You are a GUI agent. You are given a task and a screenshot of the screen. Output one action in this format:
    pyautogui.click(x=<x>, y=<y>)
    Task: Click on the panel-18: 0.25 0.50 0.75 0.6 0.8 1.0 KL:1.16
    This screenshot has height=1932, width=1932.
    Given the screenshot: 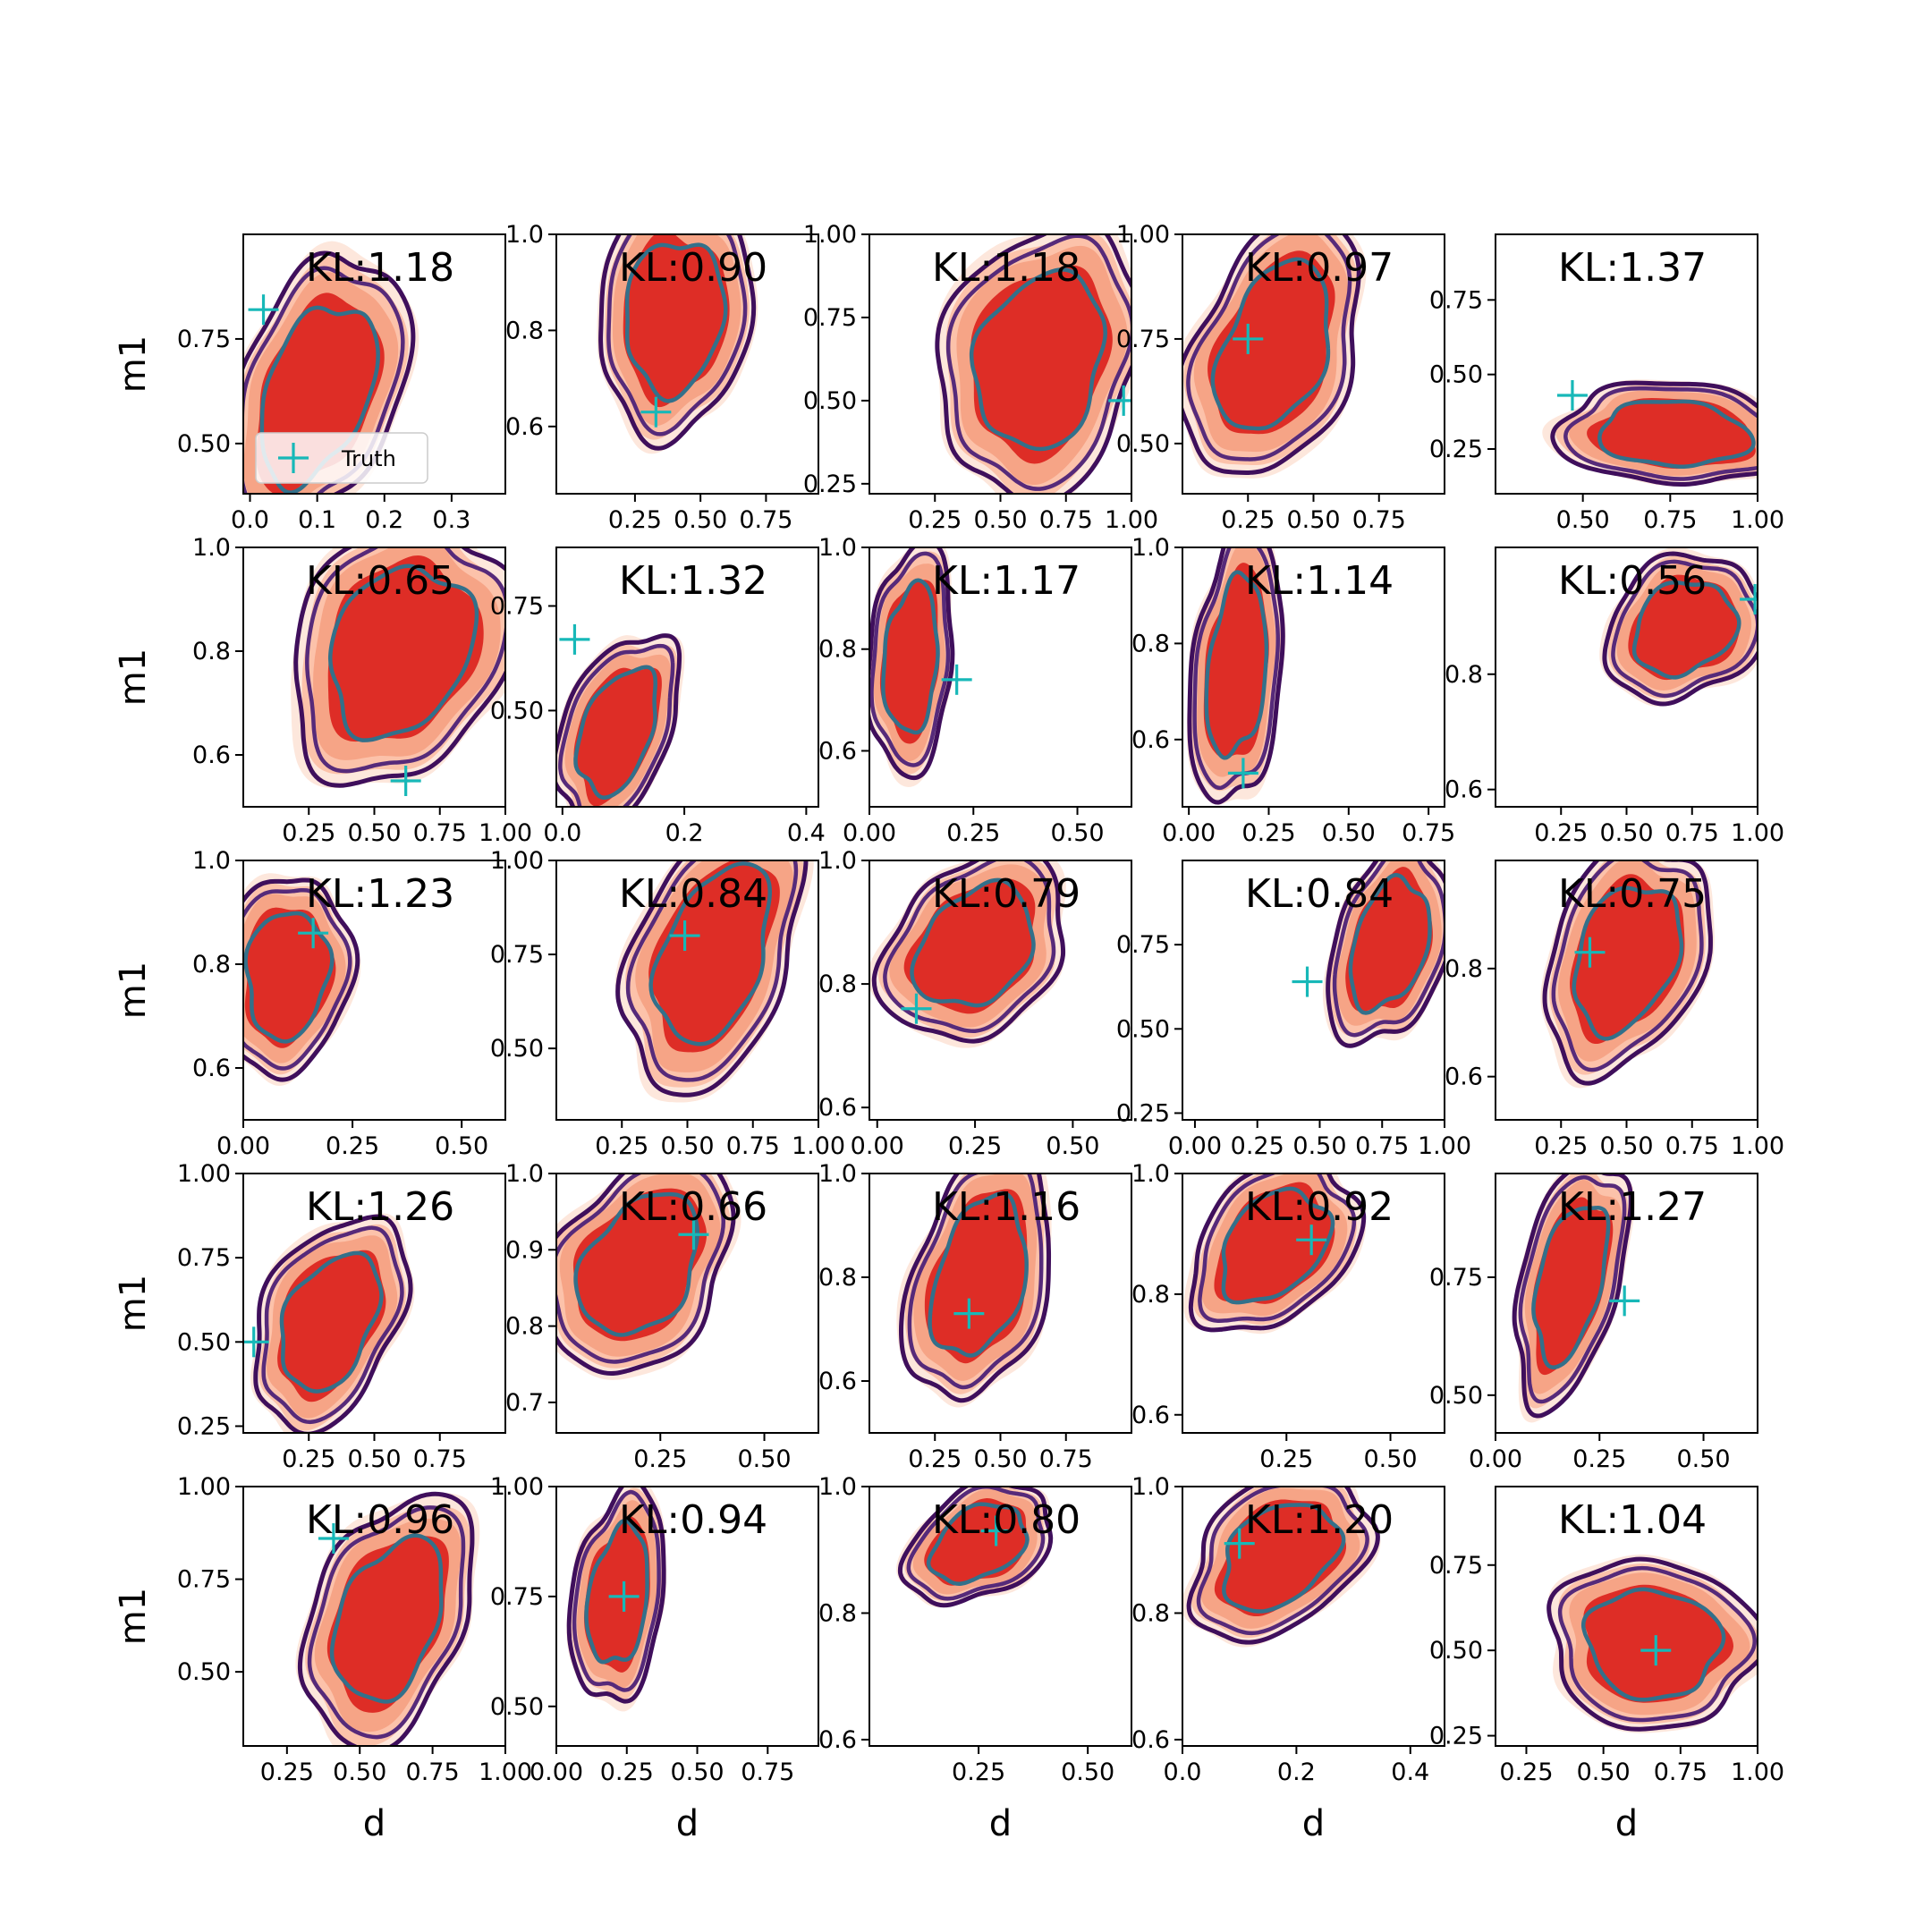 What is the action you would take?
    pyautogui.click(x=975, y=1316)
    